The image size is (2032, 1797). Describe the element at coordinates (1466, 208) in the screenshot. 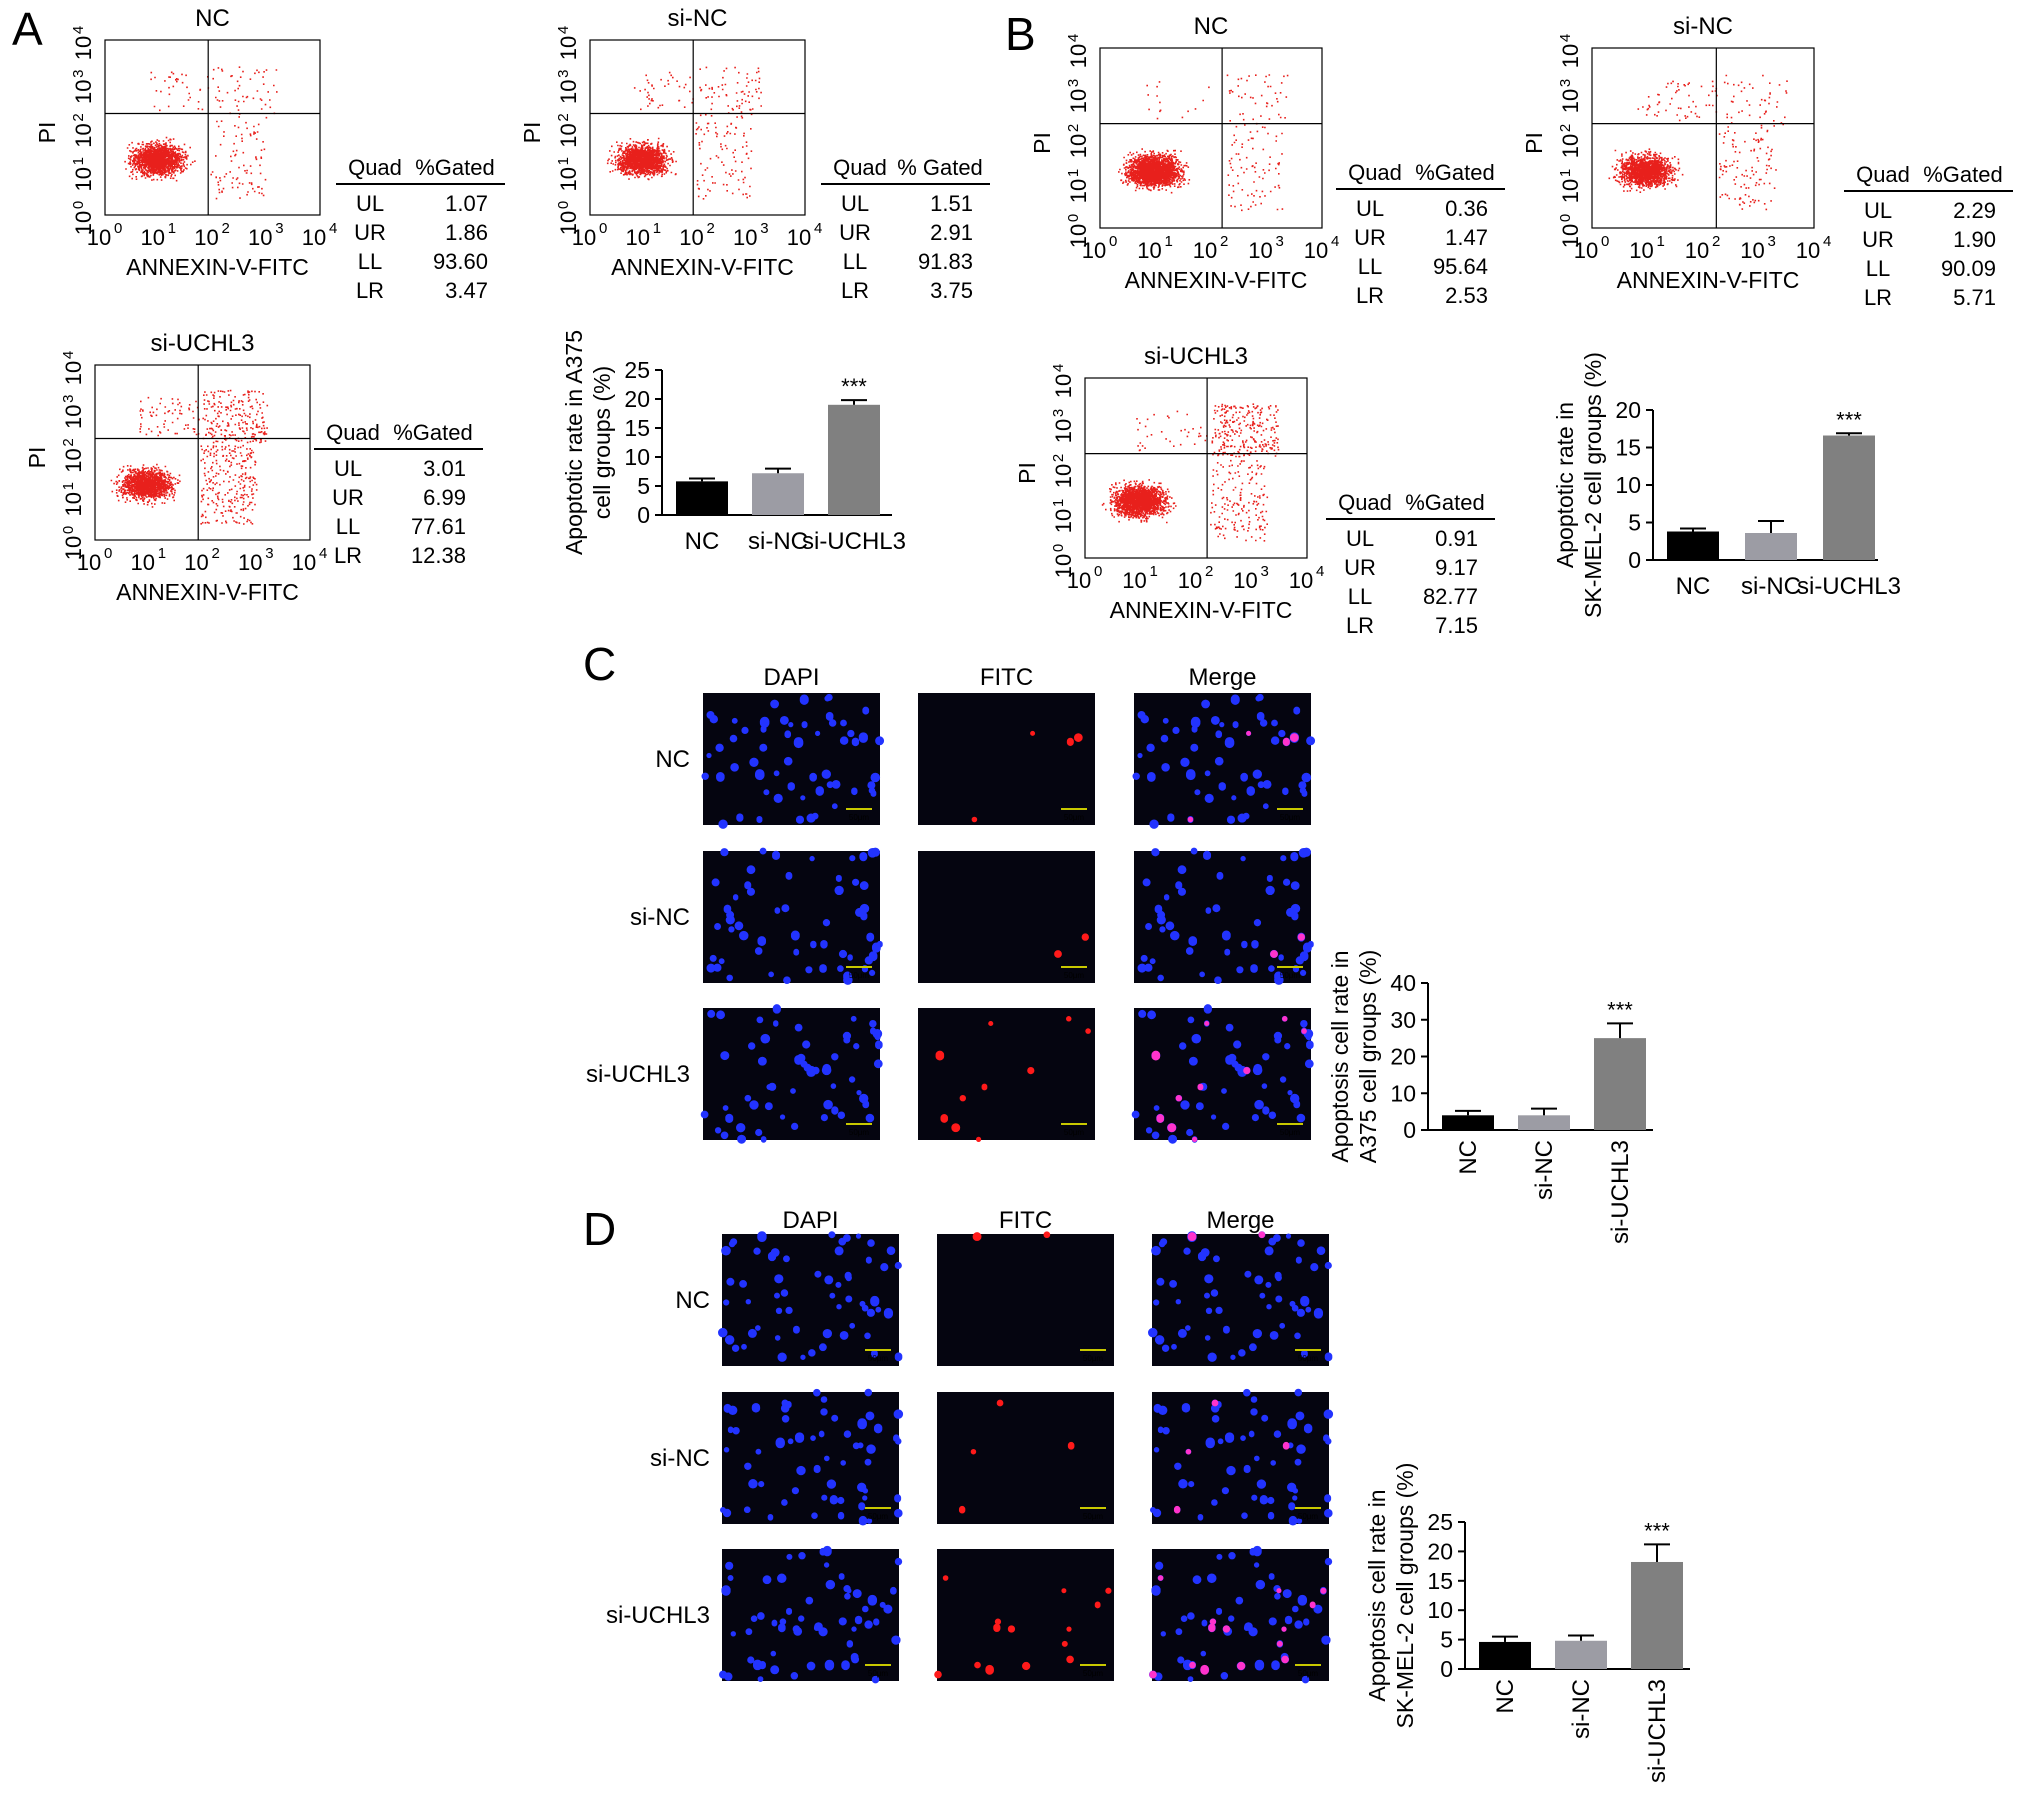

I see `gated-value: 0.36` at that location.